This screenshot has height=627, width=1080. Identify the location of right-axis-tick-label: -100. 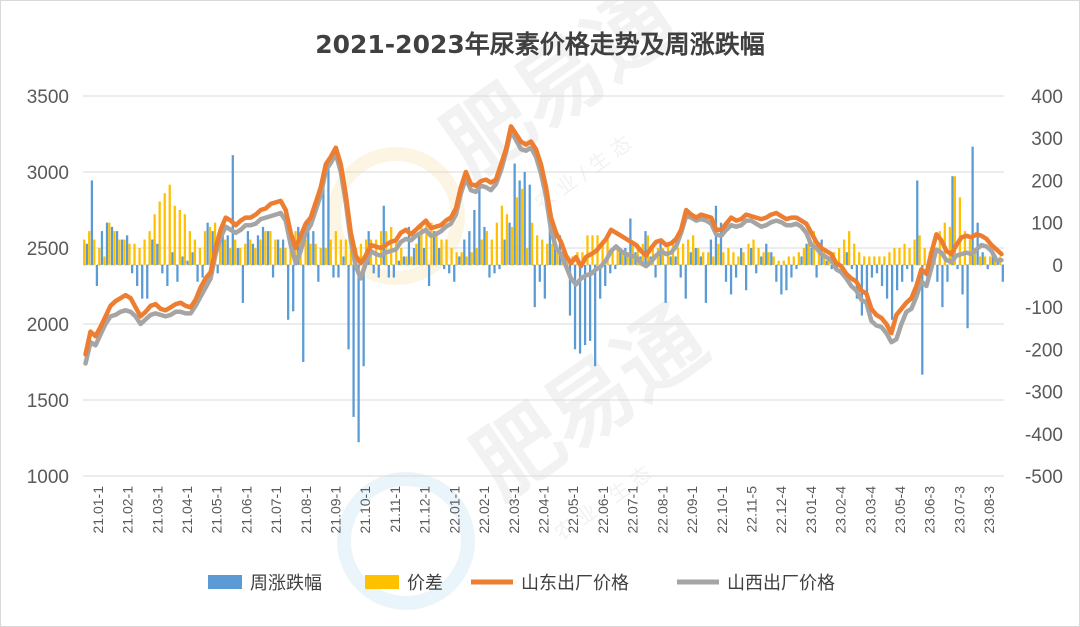
(1044, 308).